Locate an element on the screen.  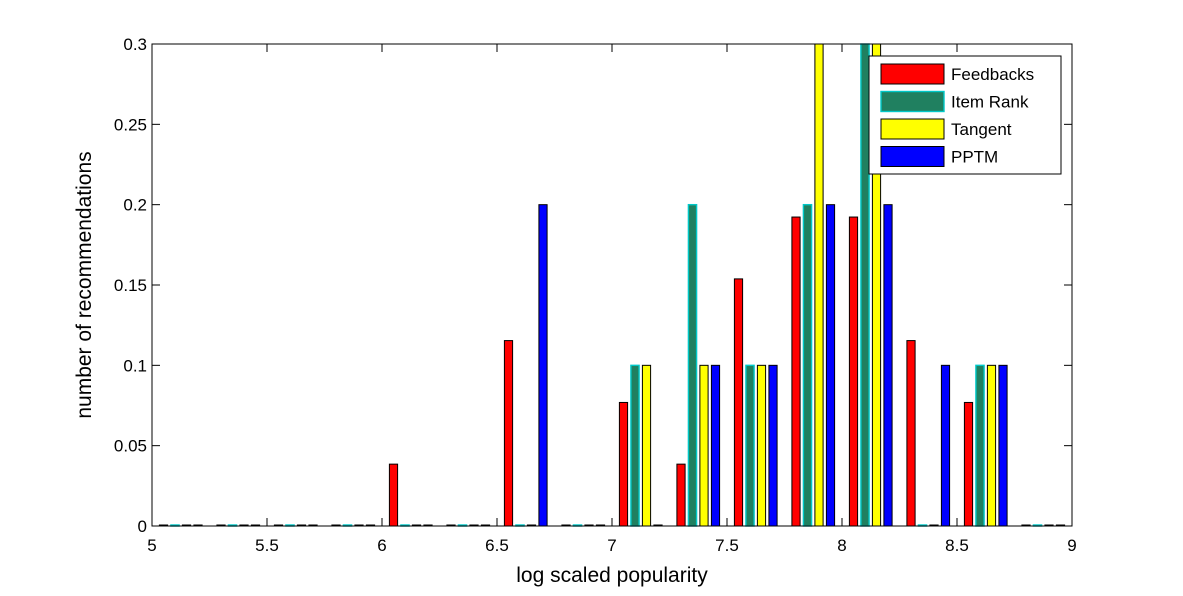
y-tick-label: 0.2 is located at coordinates (135, 205).